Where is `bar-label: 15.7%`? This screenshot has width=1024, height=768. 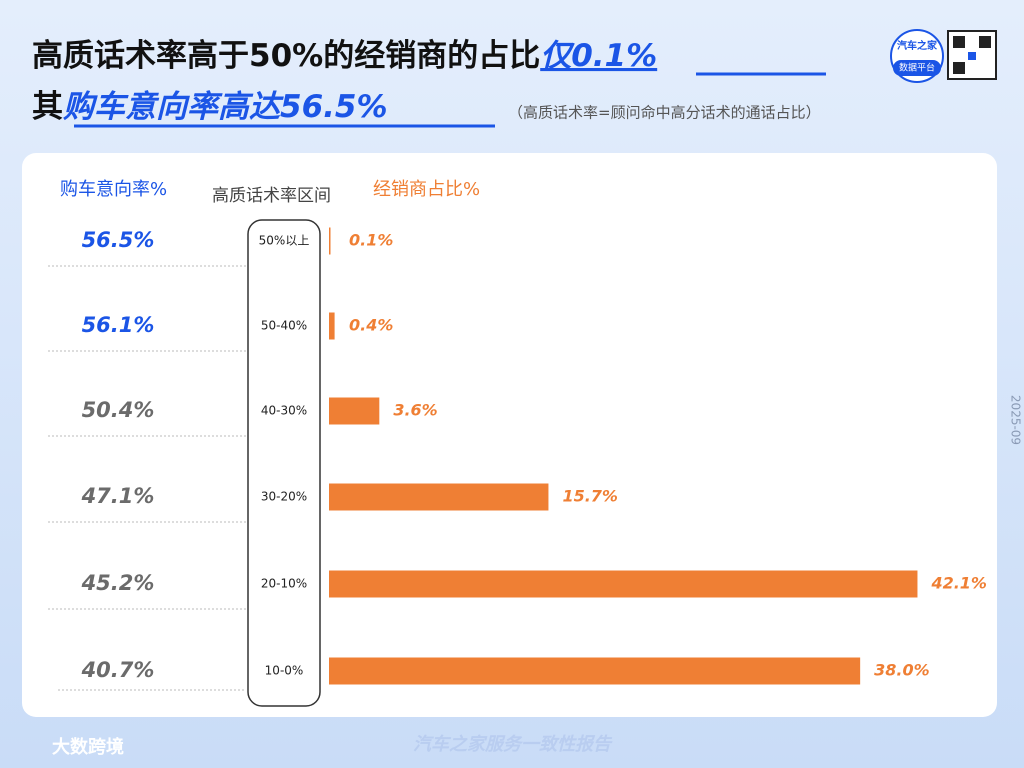 bar-label: 15.7% is located at coordinates (590, 496).